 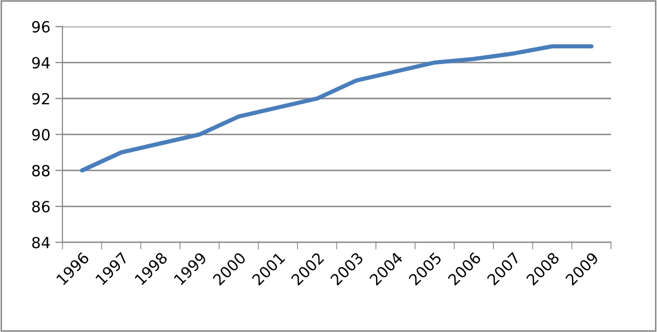 I want to click on y-tick-label: 96, so click(x=41, y=27).